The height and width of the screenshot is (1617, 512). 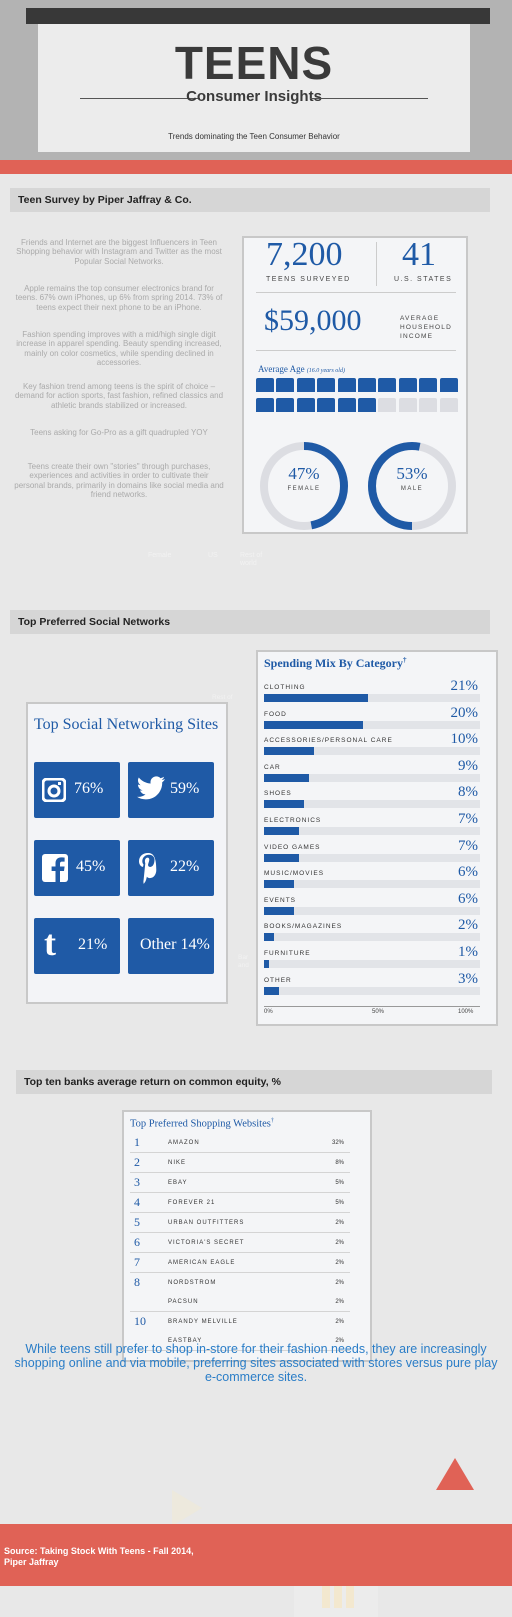 I want to click on states-label: U.S. STATES, so click(x=423, y=279).